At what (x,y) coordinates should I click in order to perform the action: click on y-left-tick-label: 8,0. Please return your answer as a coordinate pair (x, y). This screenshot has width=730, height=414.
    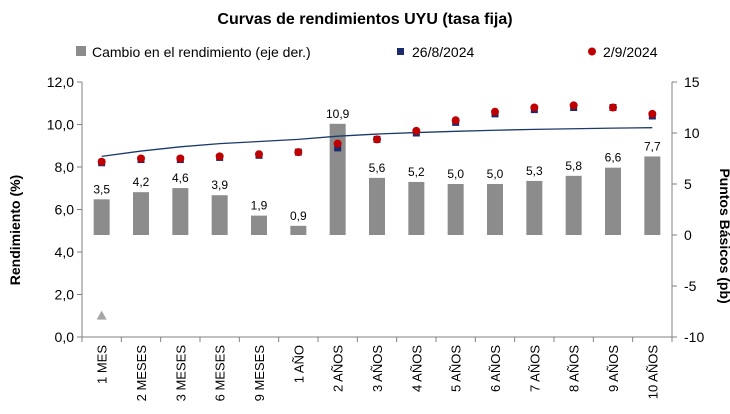
    Looking at the image, I should click on (65, 167).